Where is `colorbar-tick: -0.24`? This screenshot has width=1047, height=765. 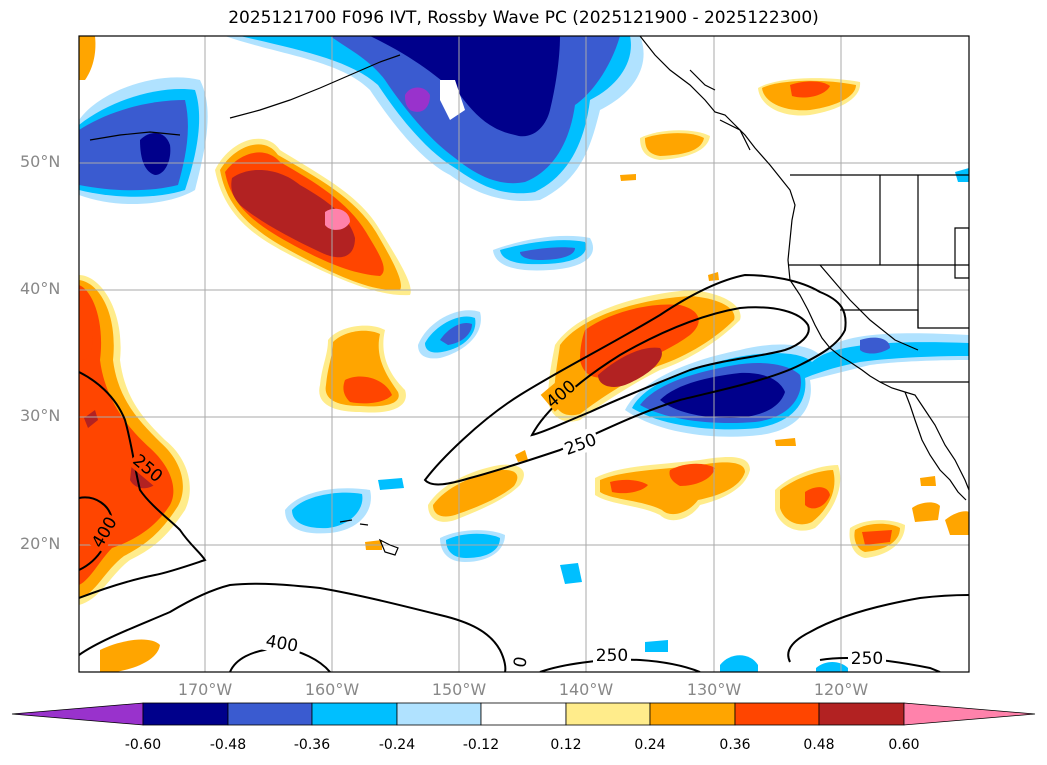
colorbar-tick: -0.24 is located at coordinates (397, 745).